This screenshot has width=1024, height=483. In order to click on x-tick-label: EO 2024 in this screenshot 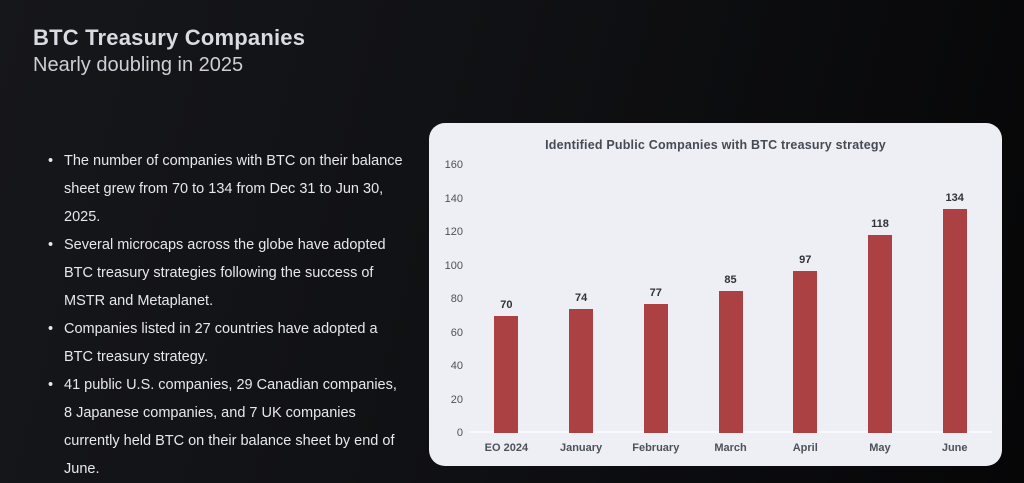, I will do `click(506, 448)`.